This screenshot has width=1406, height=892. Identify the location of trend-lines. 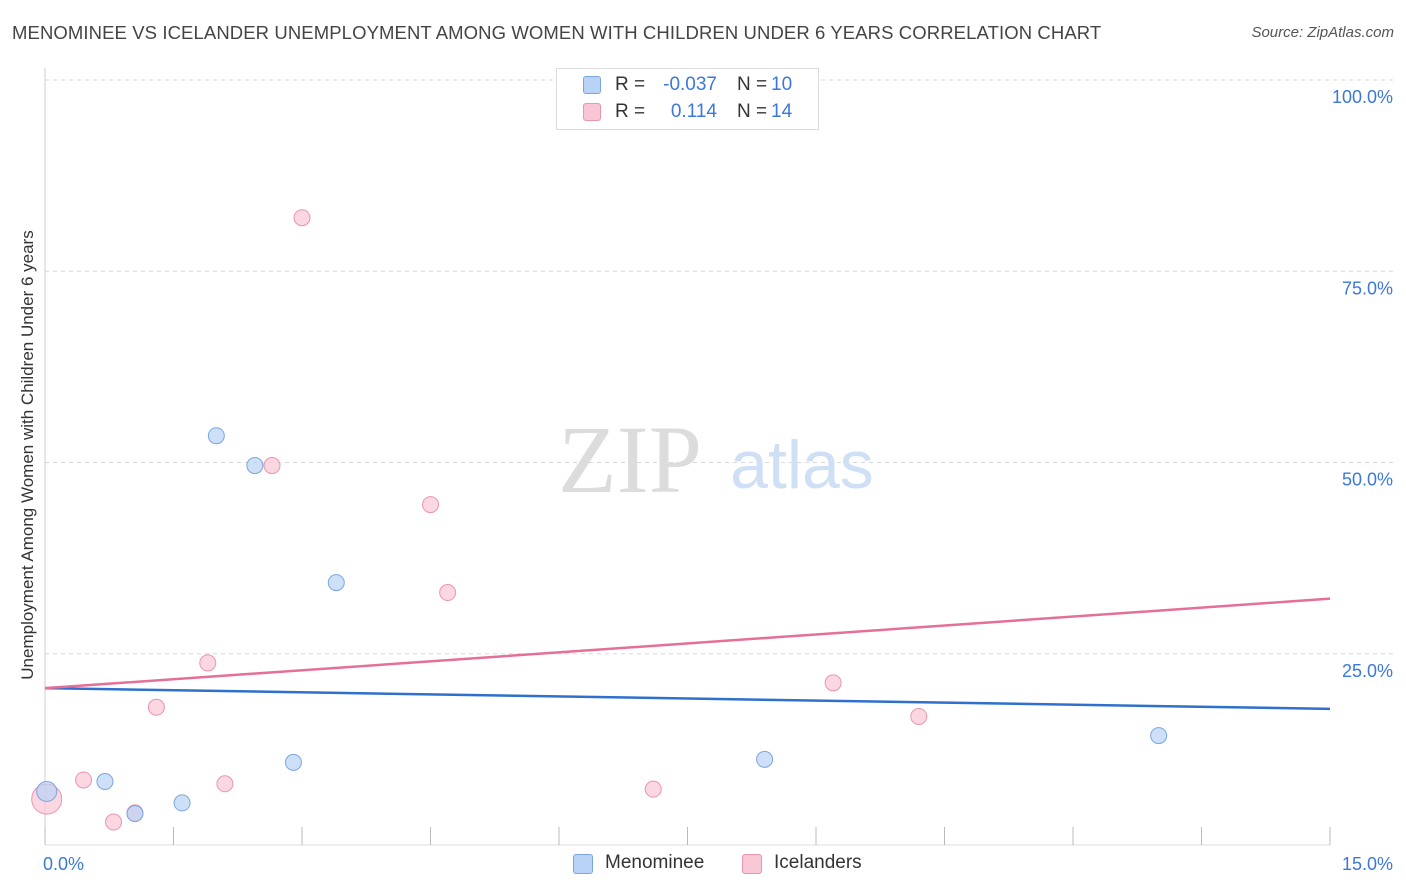
(687, 654).